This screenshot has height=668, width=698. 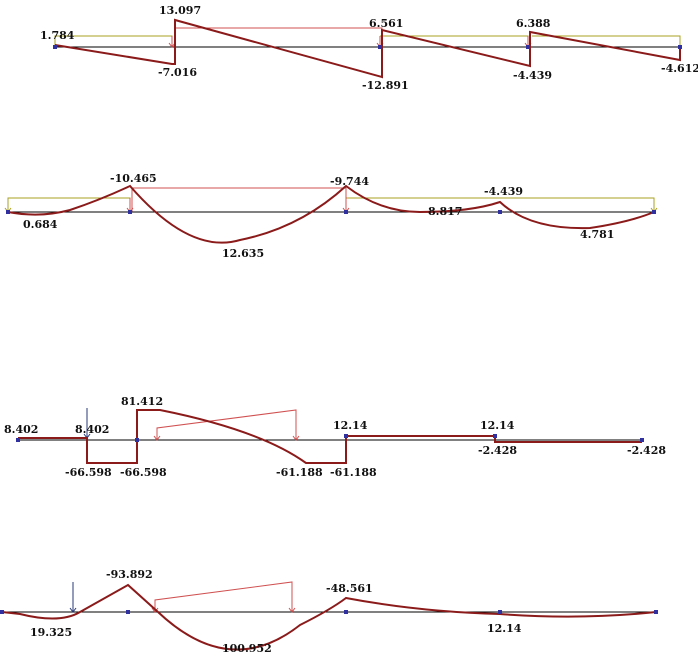 I want to click on point-load-arrow, so click(x=73, y=597).